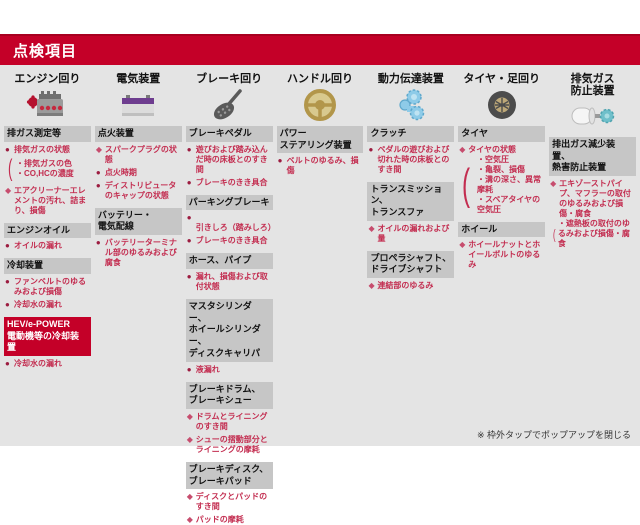  I want to click on engine-icon, so click(47, 105).